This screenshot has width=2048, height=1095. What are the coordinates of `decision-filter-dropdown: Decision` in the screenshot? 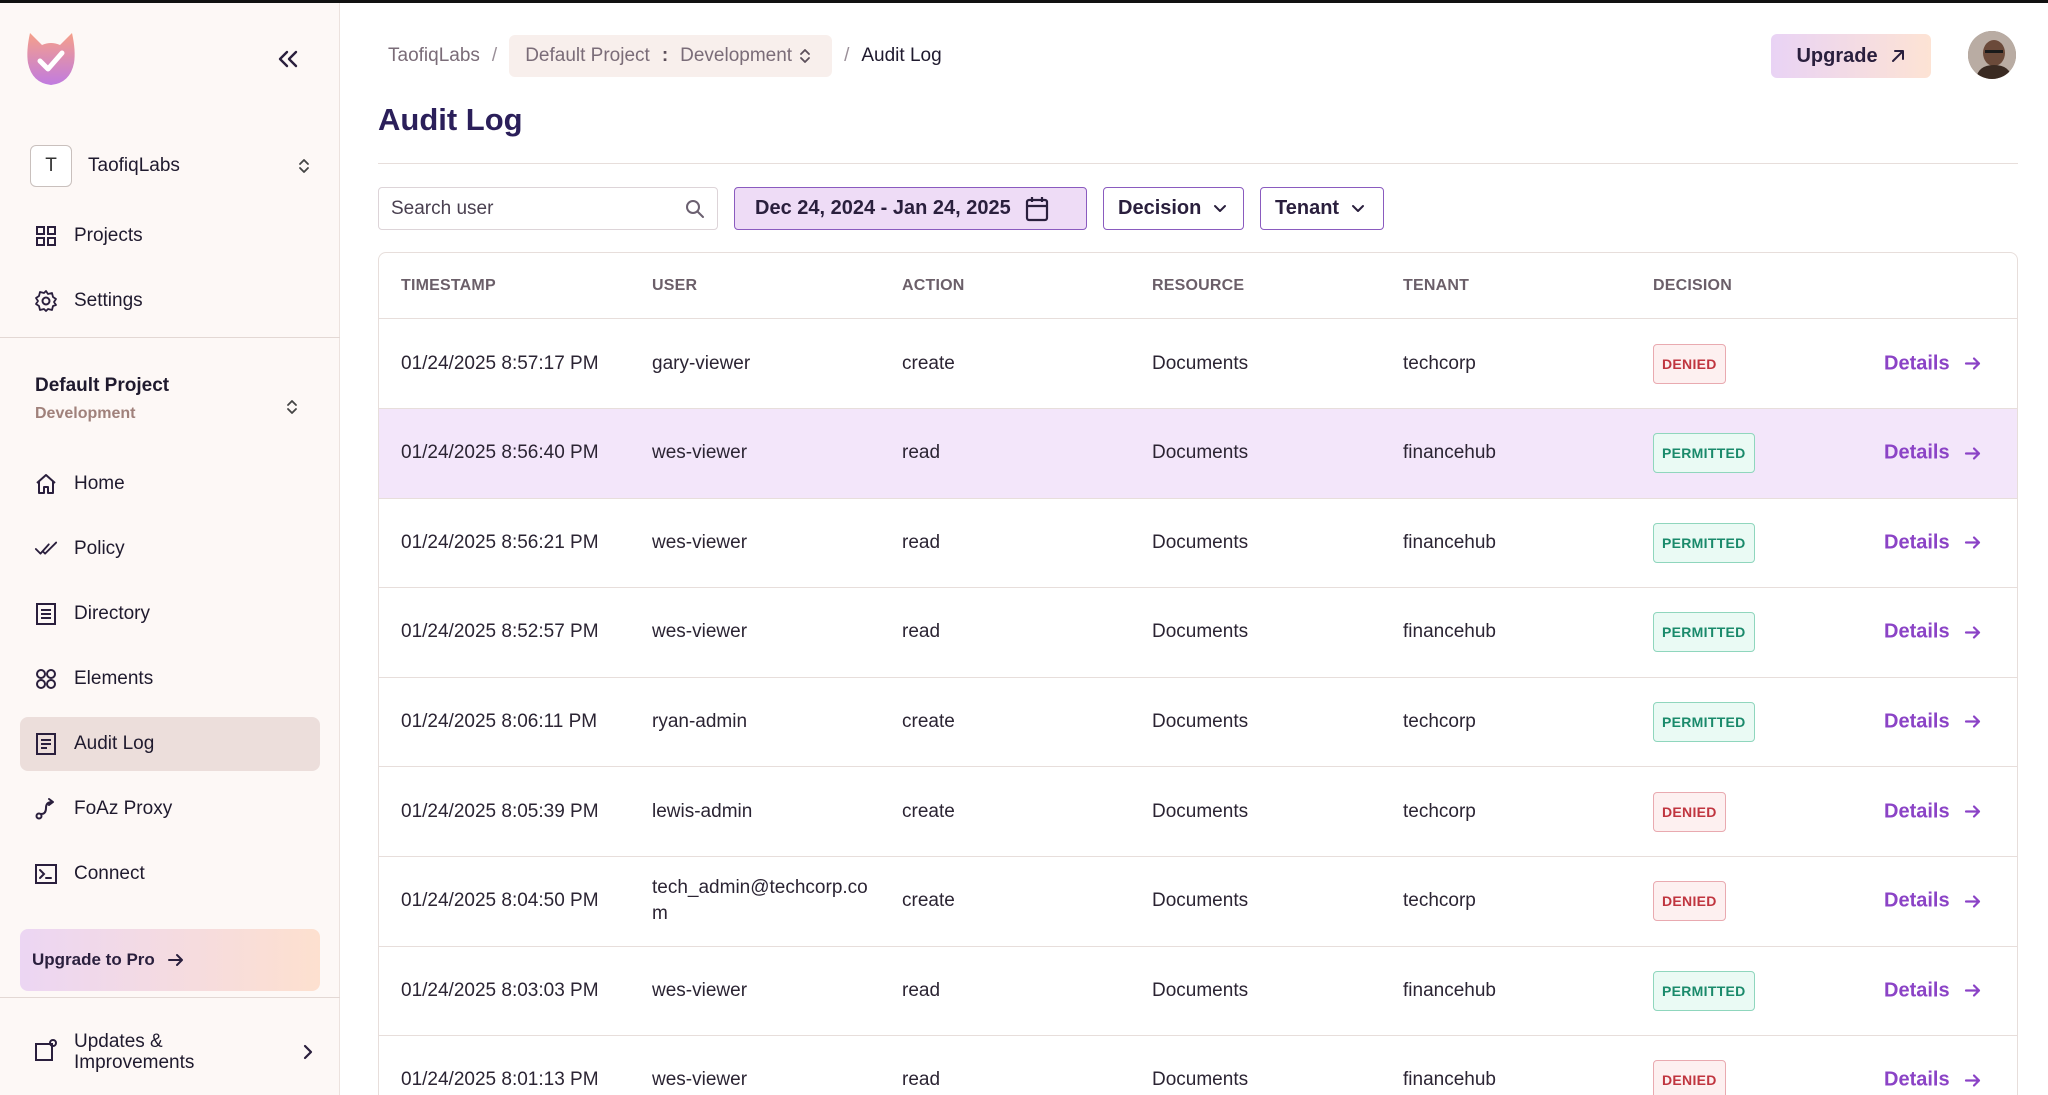 It's located at (1173, 208).